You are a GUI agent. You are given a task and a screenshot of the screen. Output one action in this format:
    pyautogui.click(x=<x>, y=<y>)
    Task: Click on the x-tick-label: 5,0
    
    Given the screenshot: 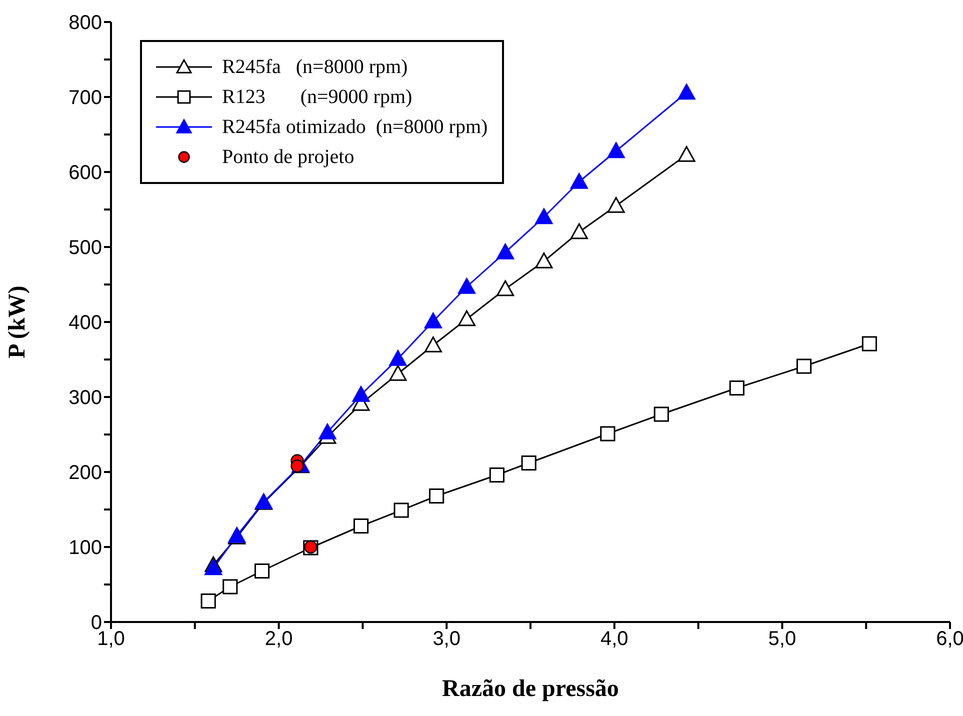 What is the action you would take?
    pyautogui.click(x=782, y=639)
    